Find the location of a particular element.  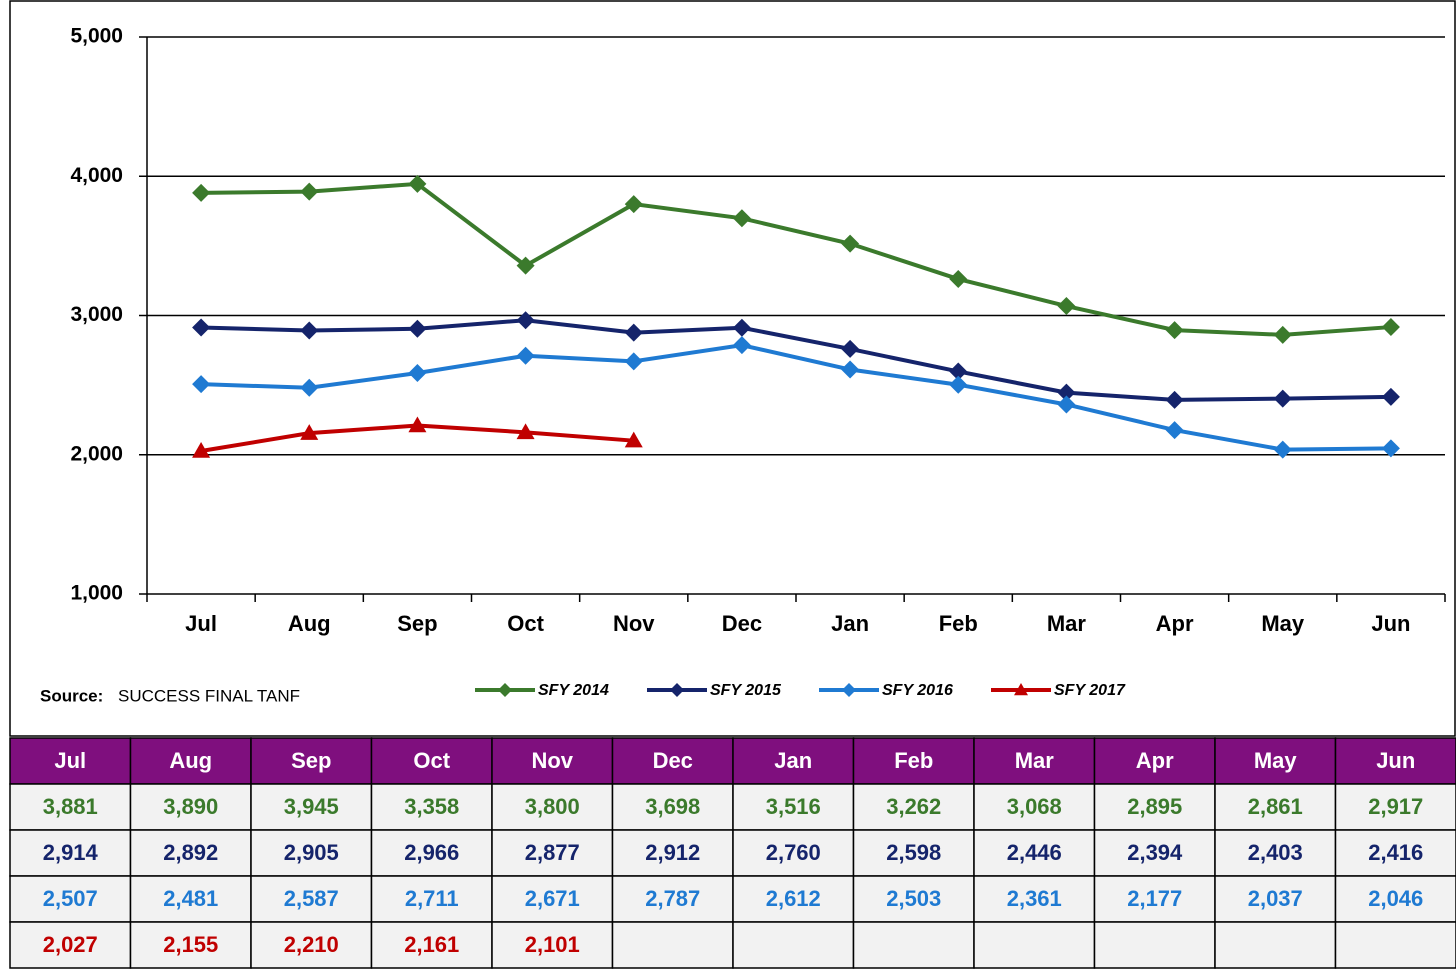

table-value: 2,912 is located at coordinates (672, 852).